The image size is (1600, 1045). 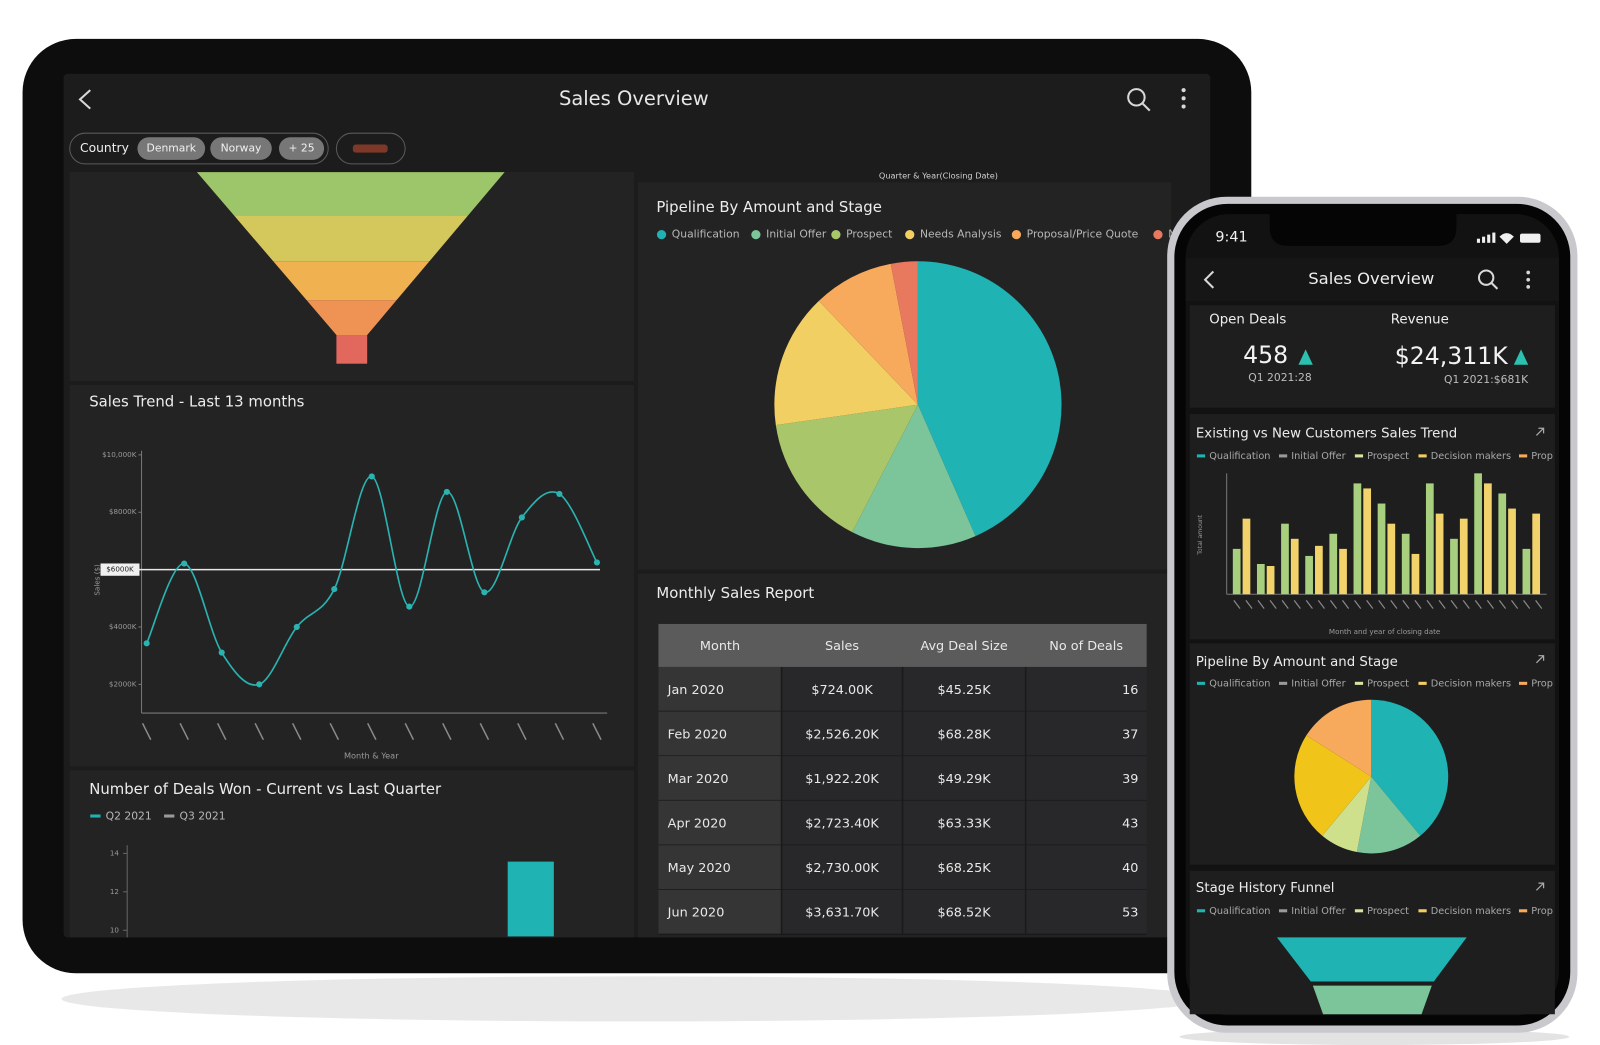 What do you see at coordinates (129, 816) in the screenshot?
I see `legend-label: Q2 2021` at bounding box center [129, 816].